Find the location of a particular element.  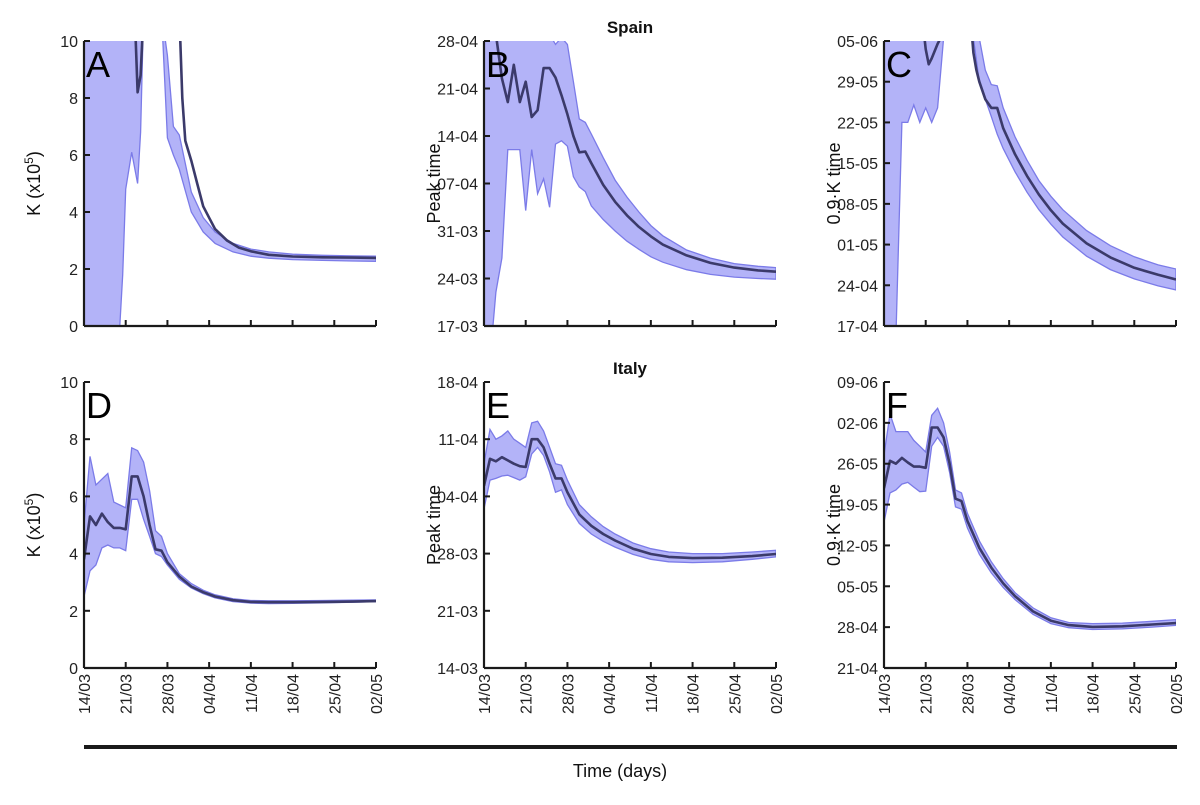

y-tick-label-e: 14-03 is located at coordinates (457, 669).